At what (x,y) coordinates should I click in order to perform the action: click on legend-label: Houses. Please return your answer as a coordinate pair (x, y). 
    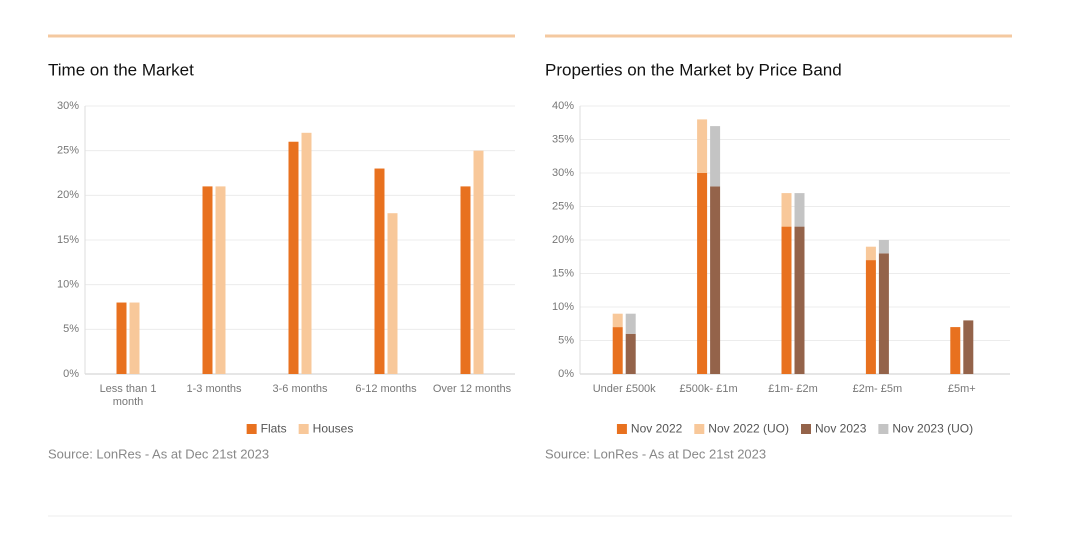
    Looking at the image, I should click on (333, 429).